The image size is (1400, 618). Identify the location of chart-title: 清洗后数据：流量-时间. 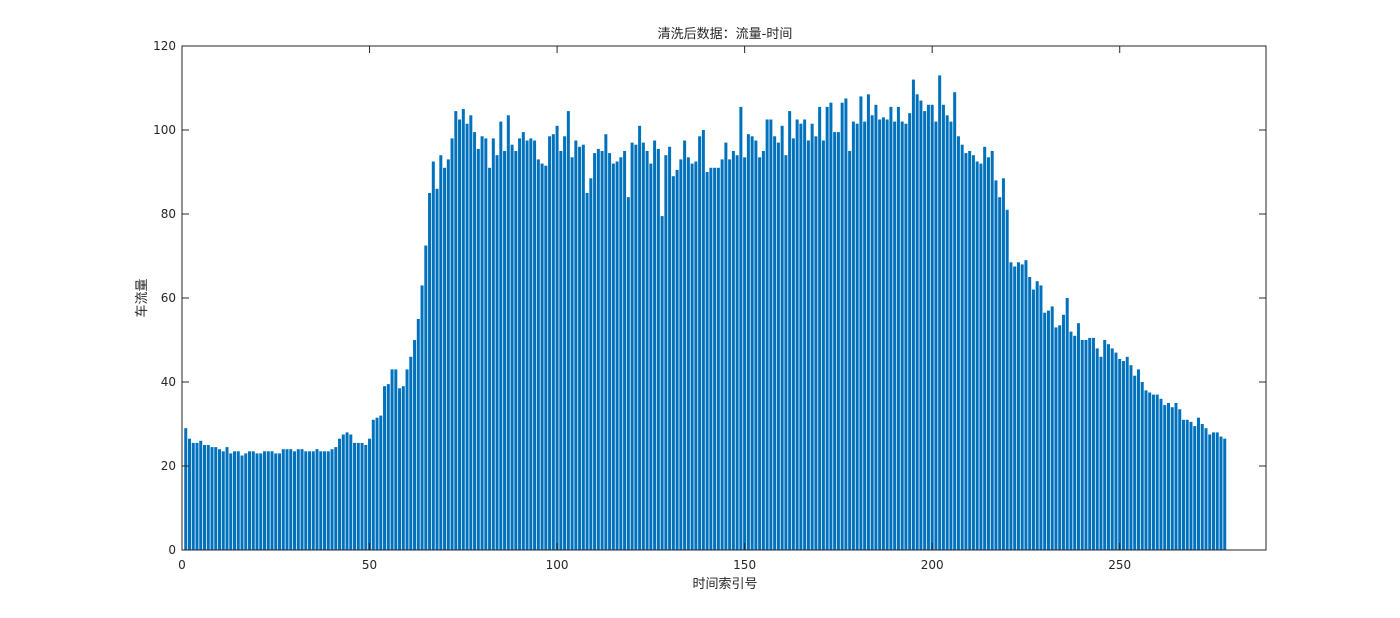
(725, 34).